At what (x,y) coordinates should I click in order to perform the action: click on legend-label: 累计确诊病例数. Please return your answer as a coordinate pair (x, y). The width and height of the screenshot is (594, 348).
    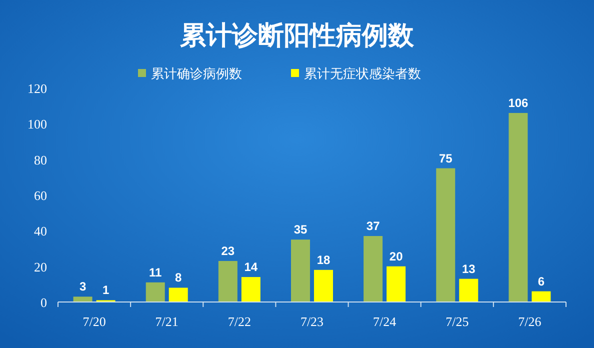
    Looking at the image, I should click on (196, 74).